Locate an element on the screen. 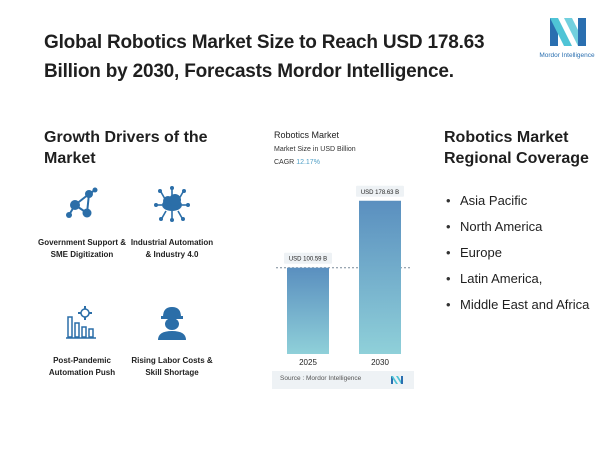  chart-canvas: USD 100.59 B 2025 USD 178.63 B 2030 is located at coordinates (343, 276).